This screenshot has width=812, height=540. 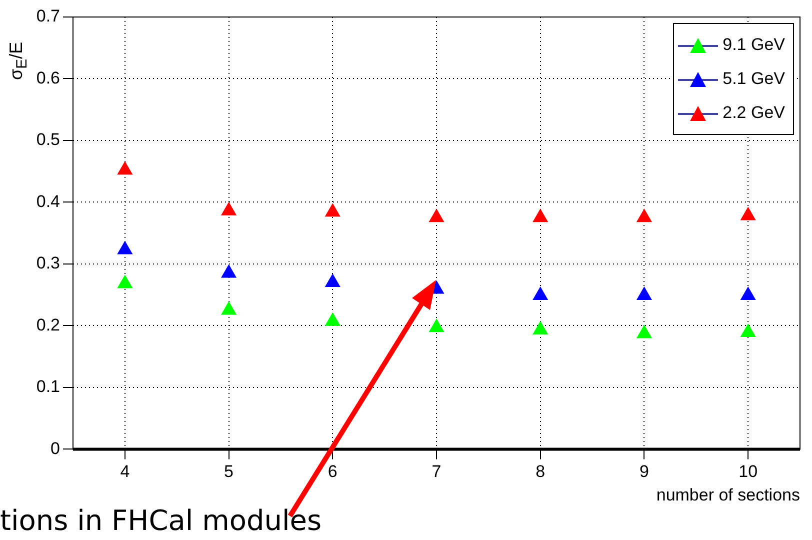 I want to click on y-tick-label: 0.5, so click(x=48, y=140).